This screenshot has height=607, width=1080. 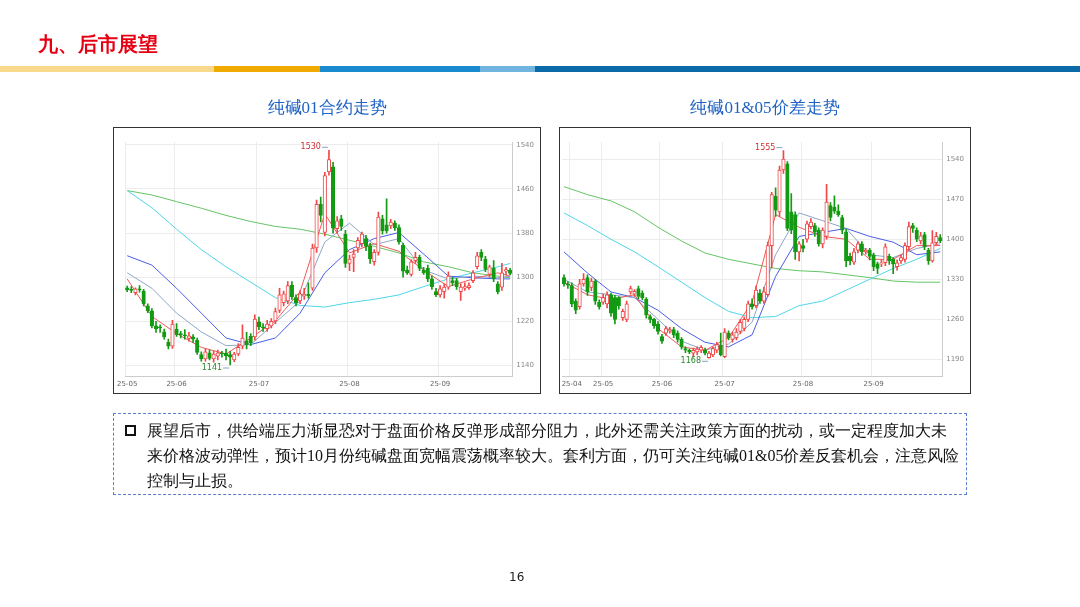 I want to click on annotation: 1168, so click(x=690, y=361).